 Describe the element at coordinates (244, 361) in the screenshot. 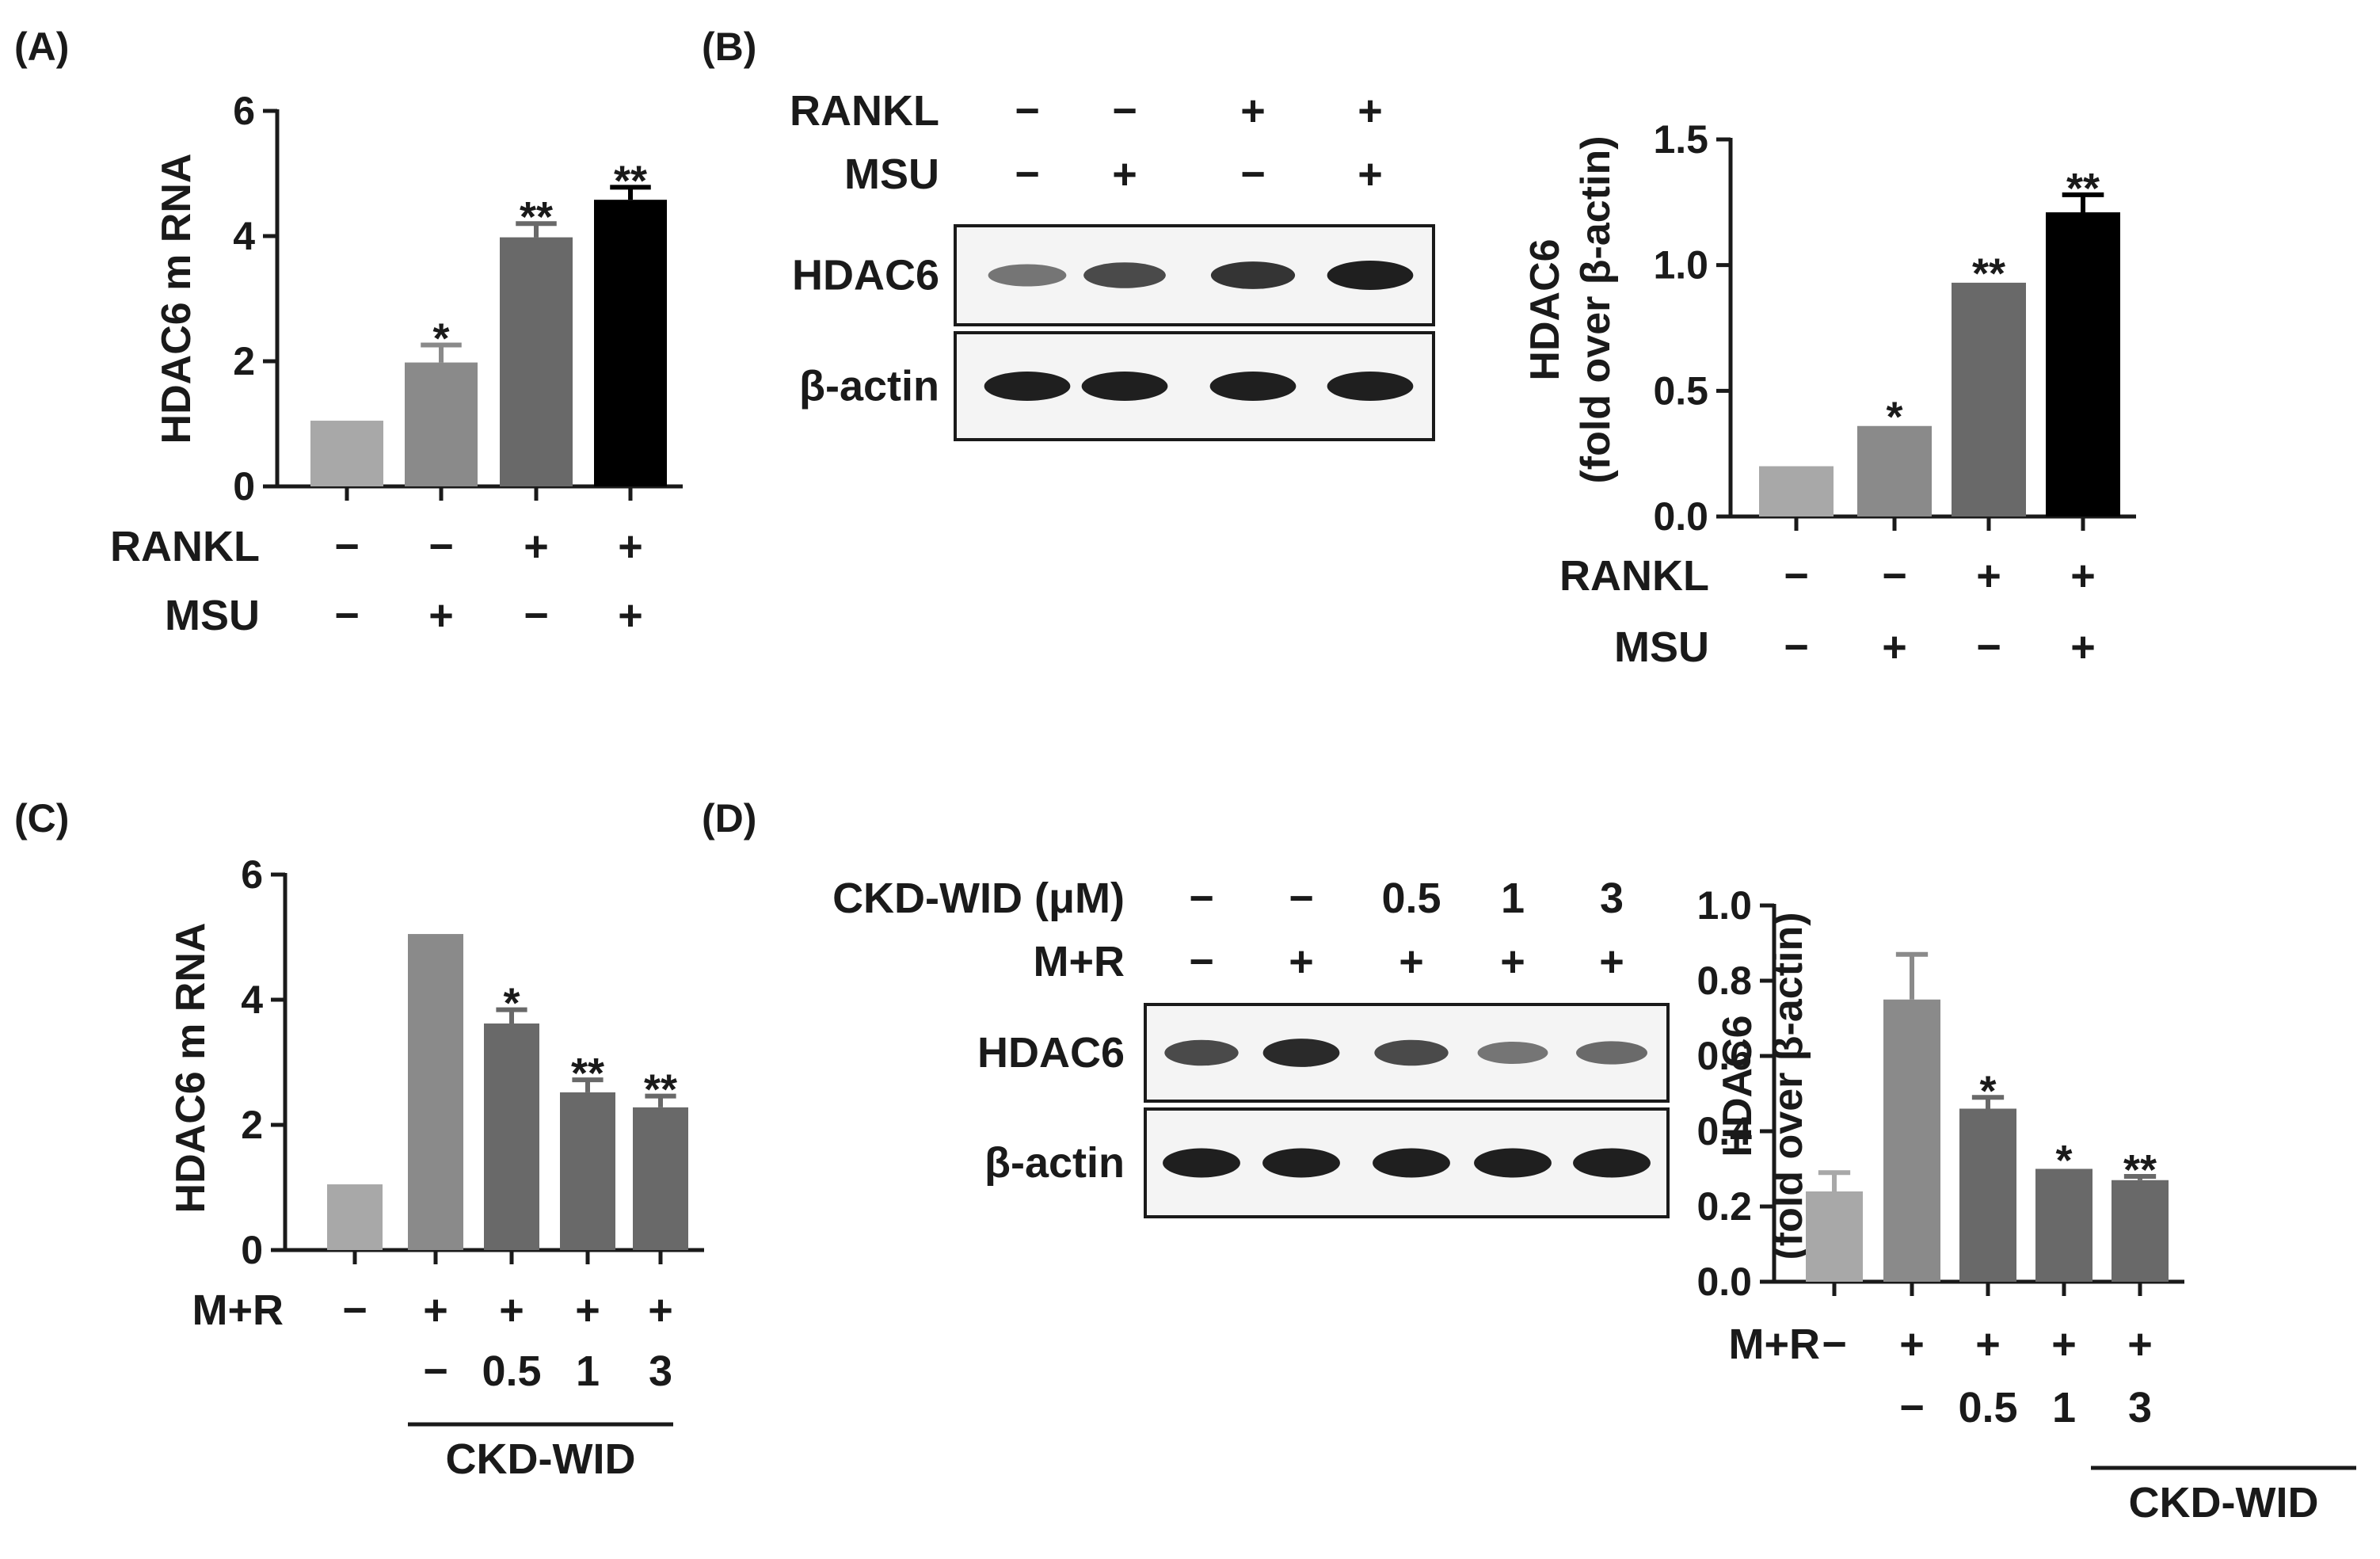

I see `y-tick-label: 2` at that location.